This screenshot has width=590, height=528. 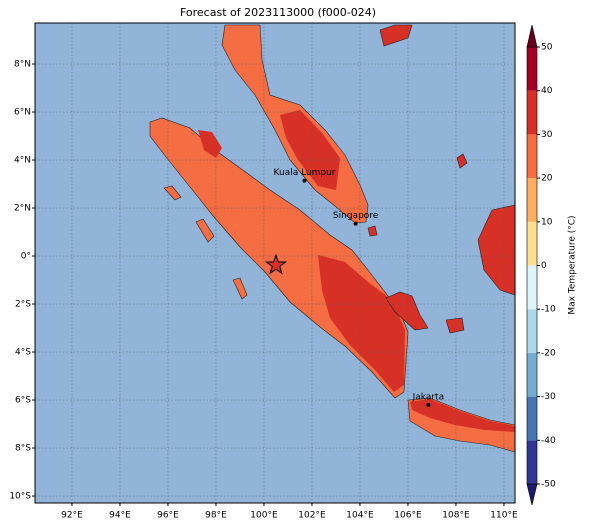 I want to click on colorbar-tick-label: -40, so click(x=548, y=441).